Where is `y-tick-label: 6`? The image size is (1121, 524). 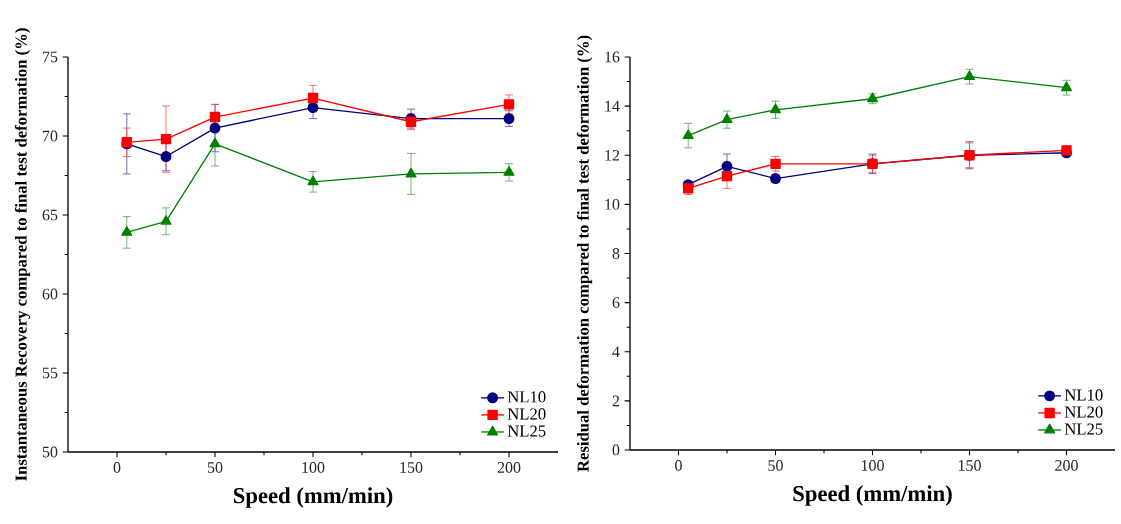 y-tick-label: 6 is located at coordinates (616, 302).